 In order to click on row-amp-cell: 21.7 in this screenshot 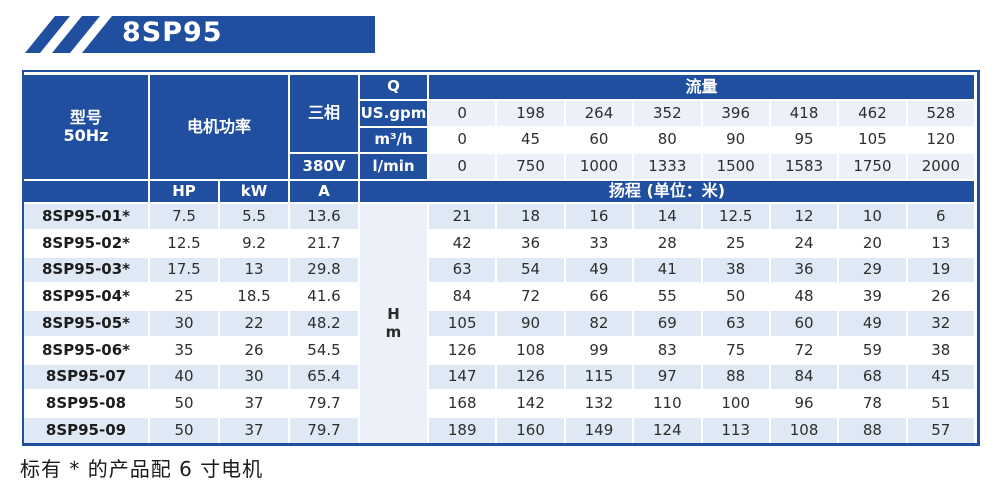, I will do `click(324, 243)`.